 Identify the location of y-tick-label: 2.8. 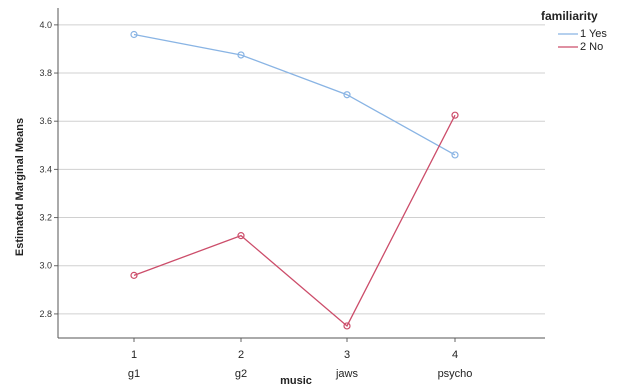
(45, 314).